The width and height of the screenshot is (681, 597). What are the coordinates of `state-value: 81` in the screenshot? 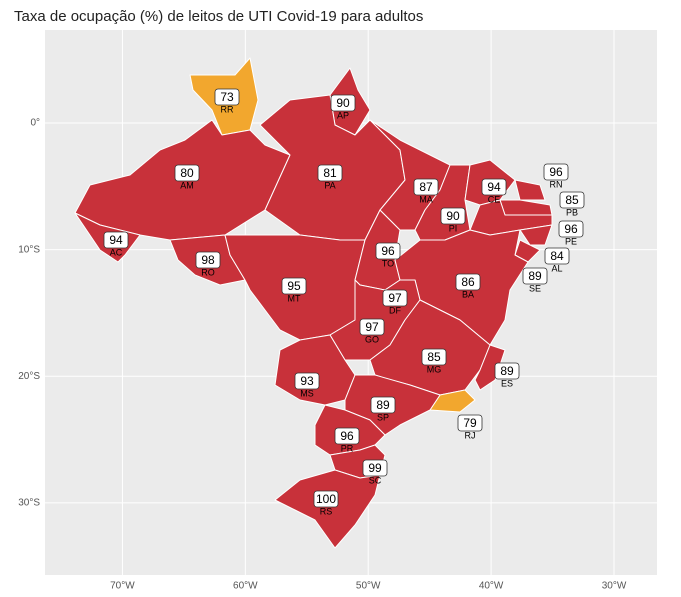 It's located at (330, 173).